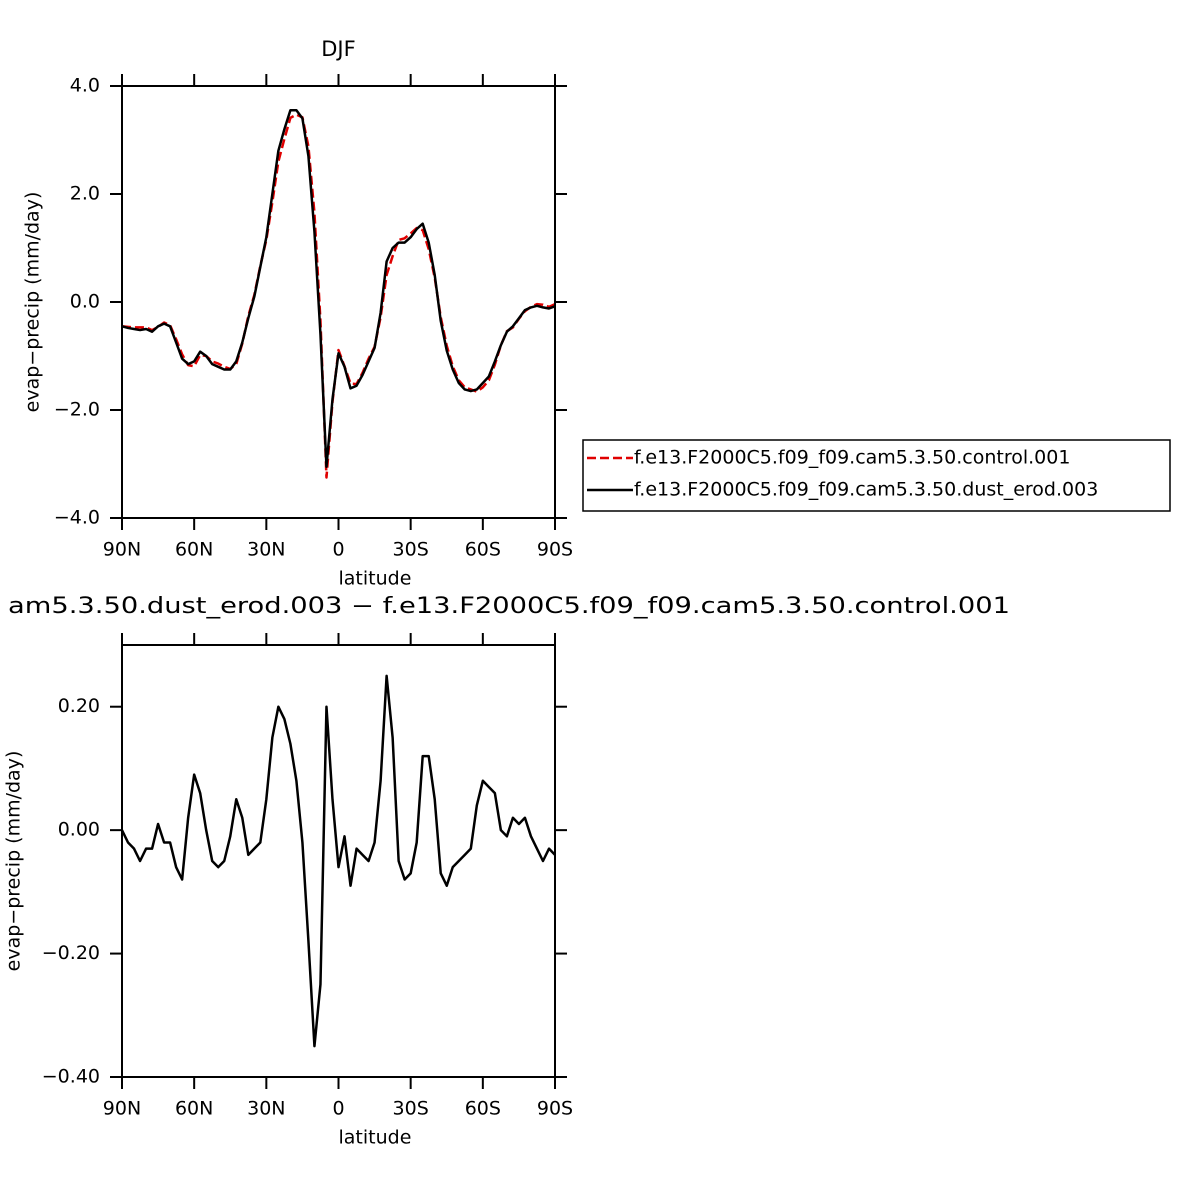  I want to click on chart-title: DJF, so click(338, 49).